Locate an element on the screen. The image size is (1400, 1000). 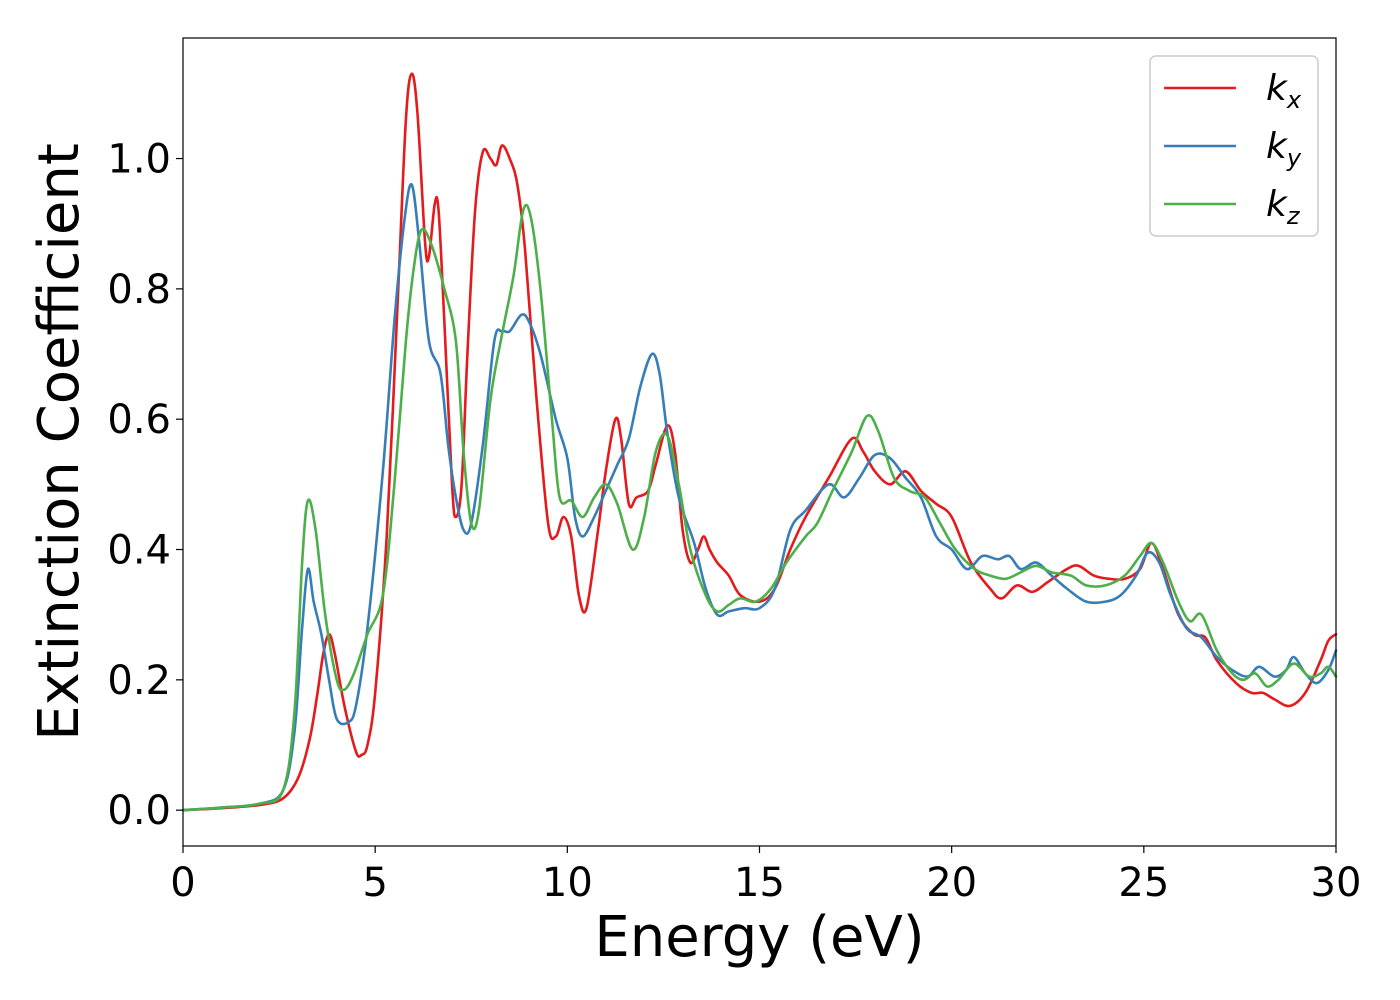
x-tick-label: 0 is located at coordinates (182, 883).